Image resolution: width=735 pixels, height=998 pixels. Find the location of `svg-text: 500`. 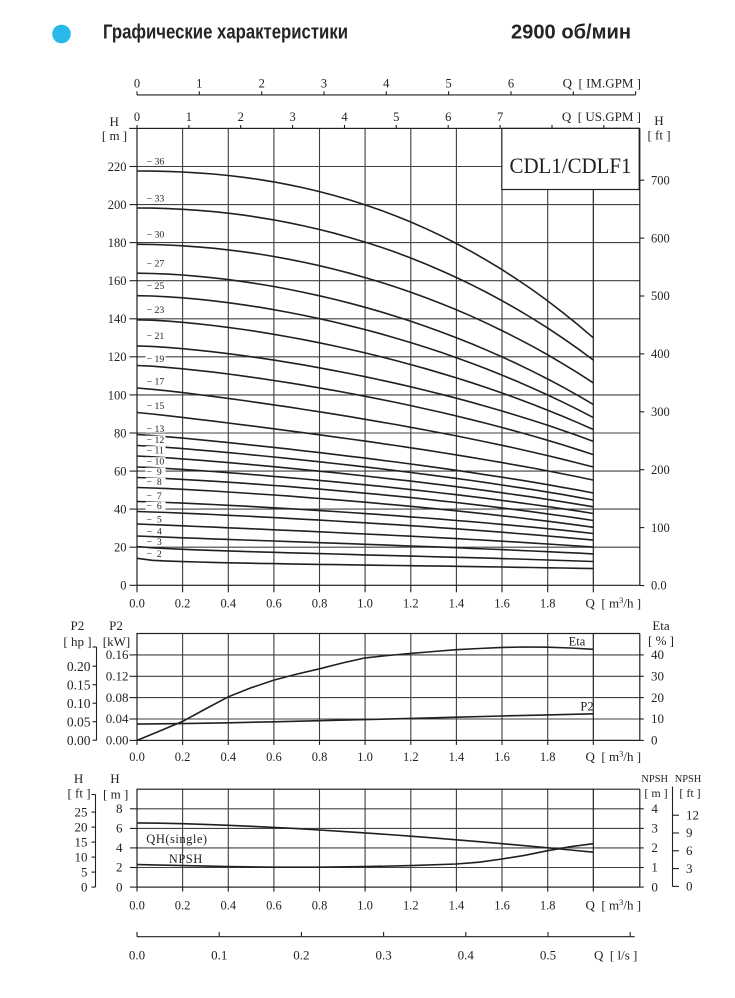

svg-text: 500 is located at coordinates (660, 296).